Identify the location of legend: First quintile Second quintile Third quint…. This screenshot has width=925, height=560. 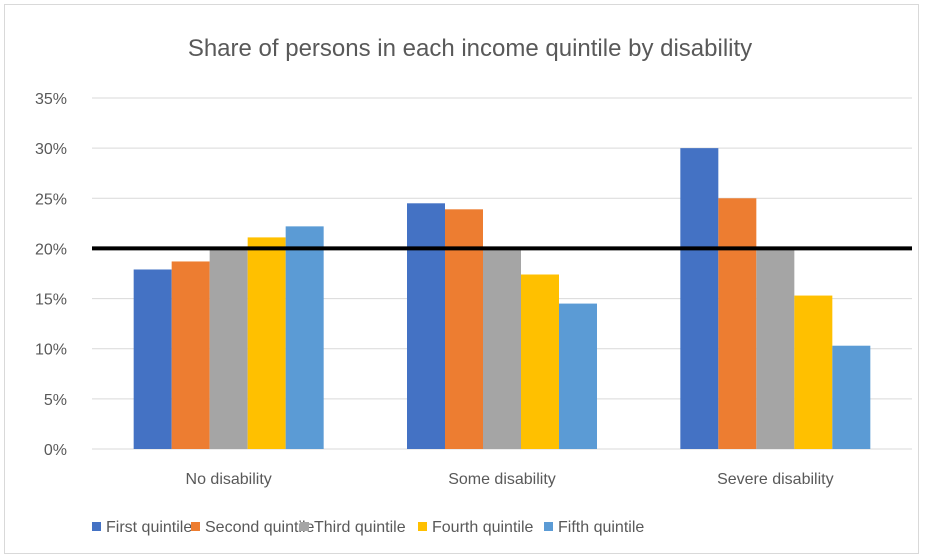
(368, 527).